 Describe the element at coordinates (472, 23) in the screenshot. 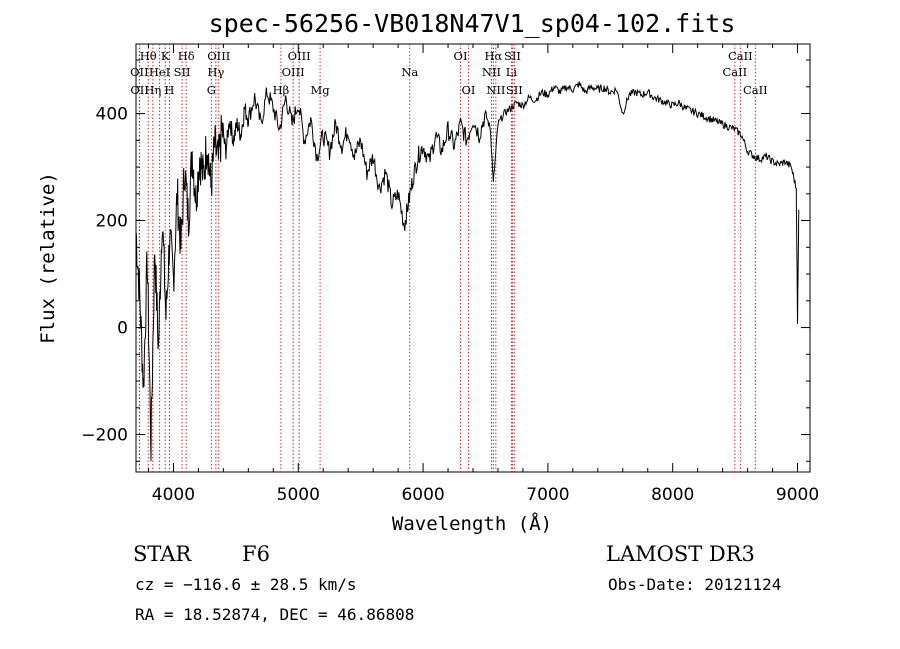

I see `chart-title: spec-56256-VB018N47V1_sp04-102.fits` at that location.